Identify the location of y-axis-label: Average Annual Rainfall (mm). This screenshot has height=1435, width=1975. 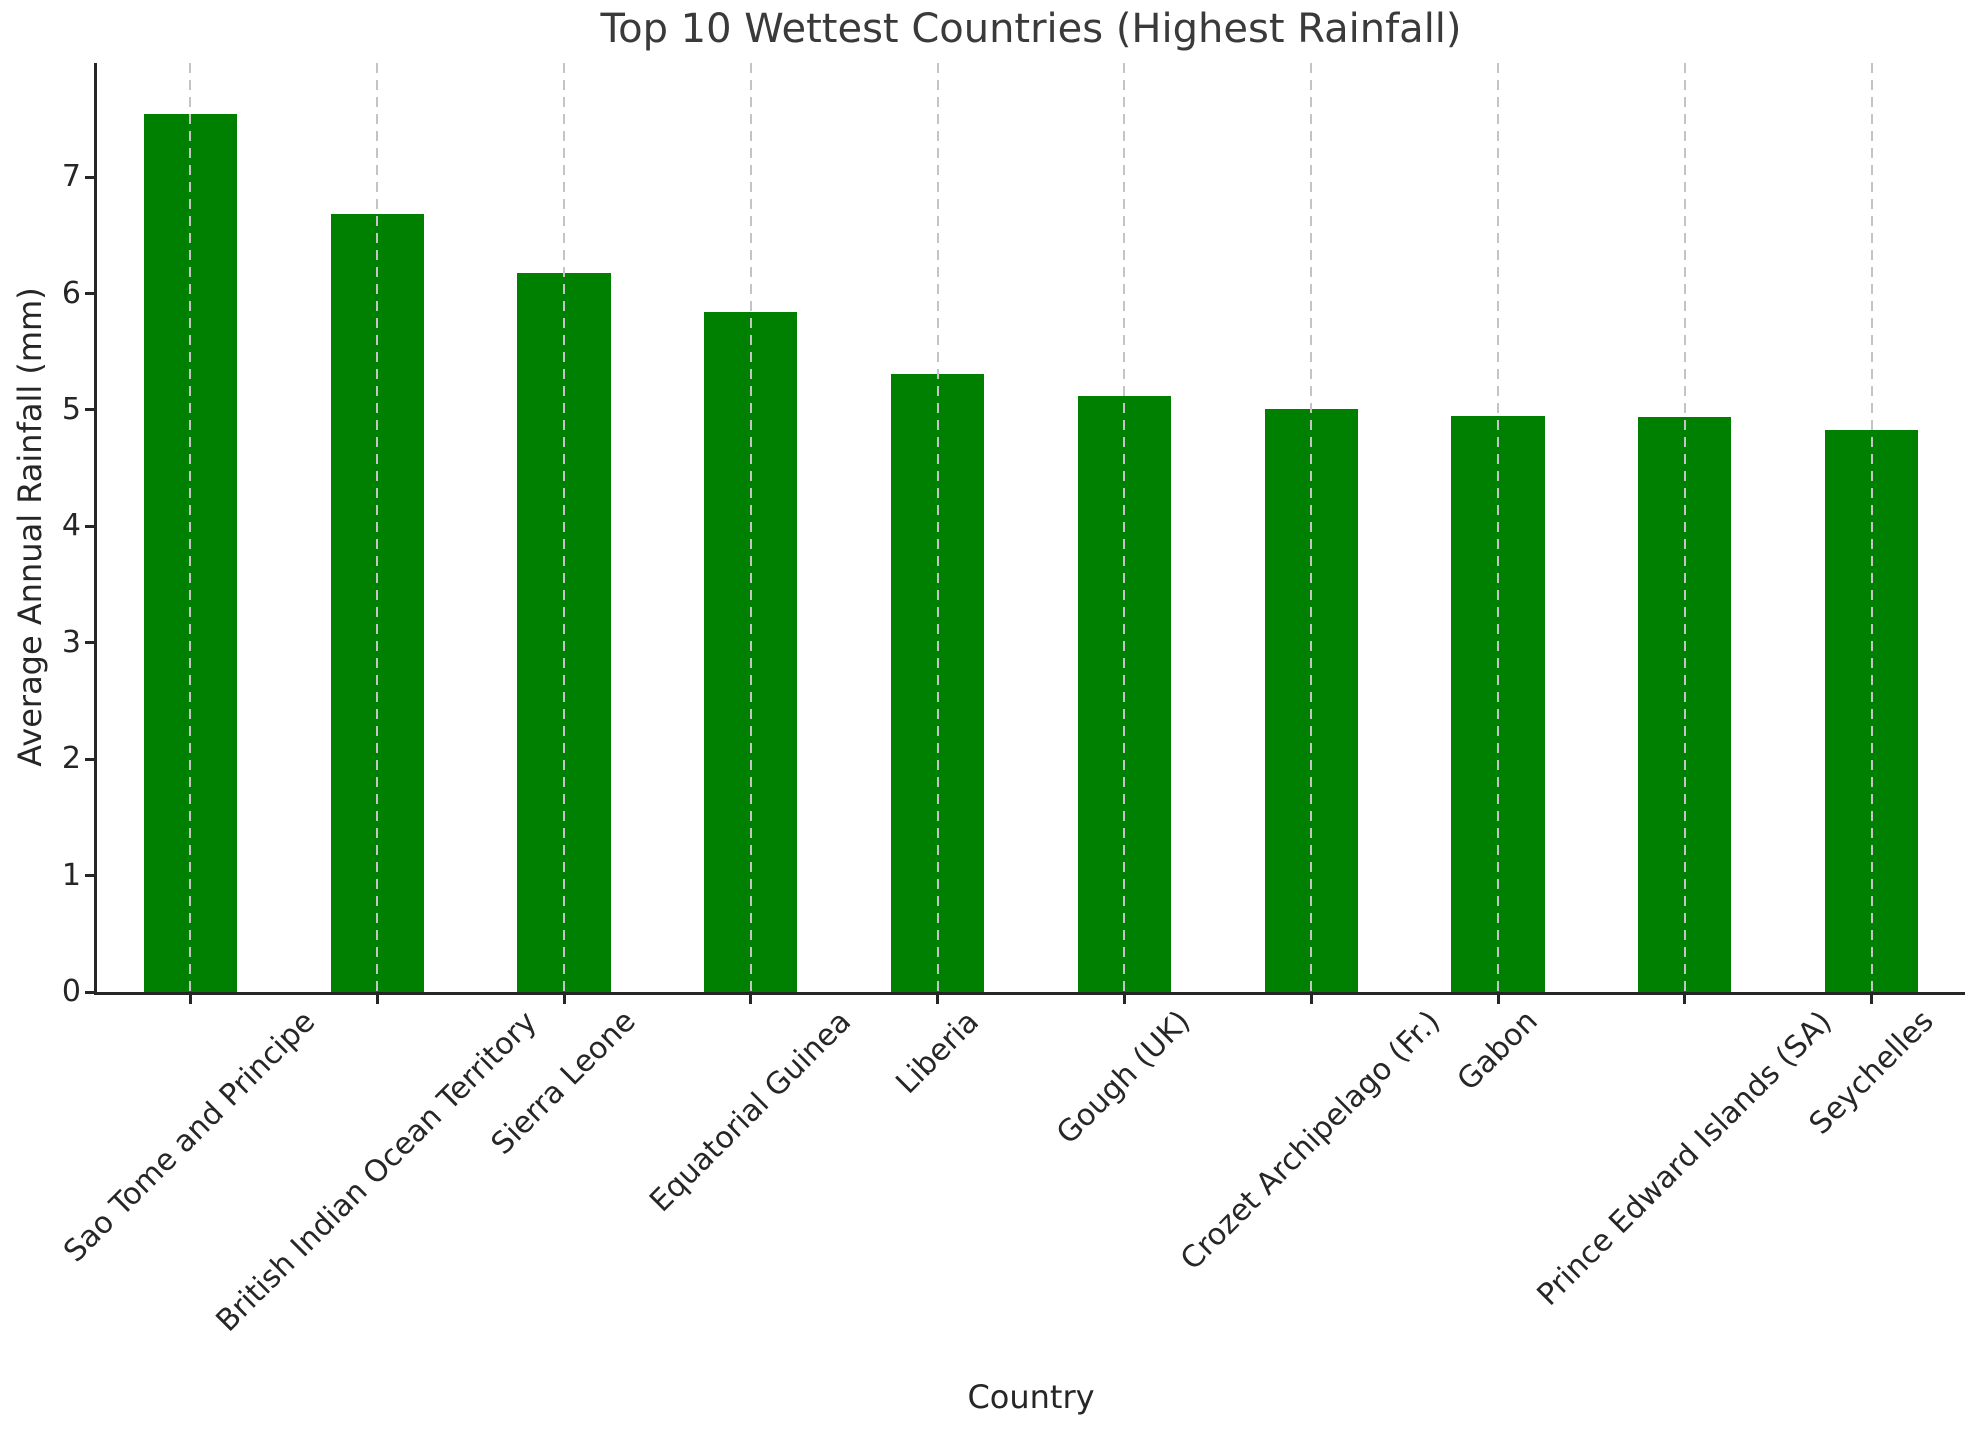
(30, 527).